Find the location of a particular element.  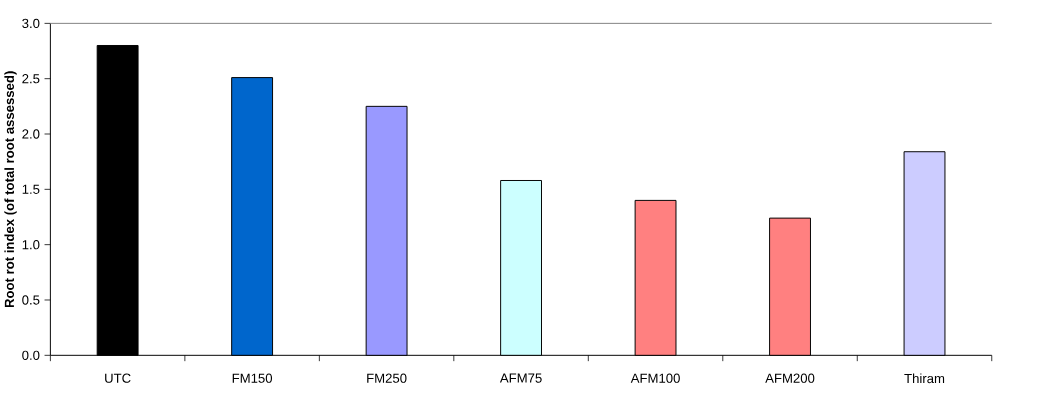

y-tick-label: 1.5 is located at coordinates (31, 189).